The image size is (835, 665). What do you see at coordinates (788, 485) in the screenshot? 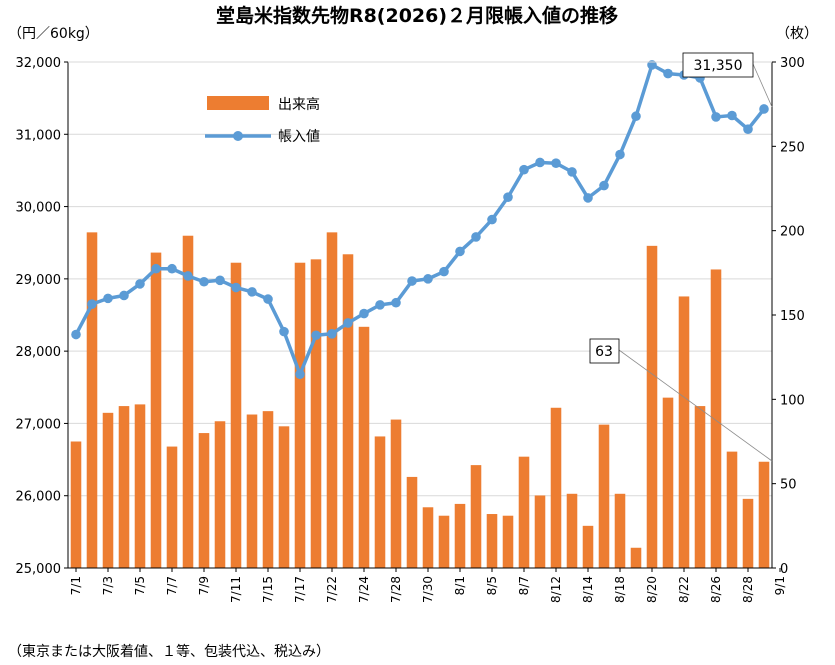
I see `right-tick-label: 50` at bounding box center [788, 485].